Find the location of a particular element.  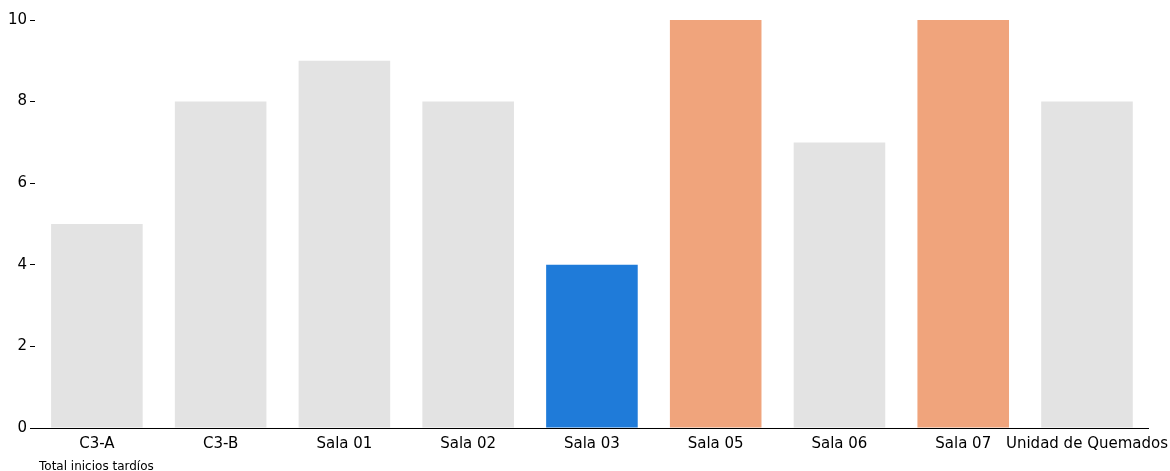

x-tick-label: Sala 03 is located at coordinates (591, 442).